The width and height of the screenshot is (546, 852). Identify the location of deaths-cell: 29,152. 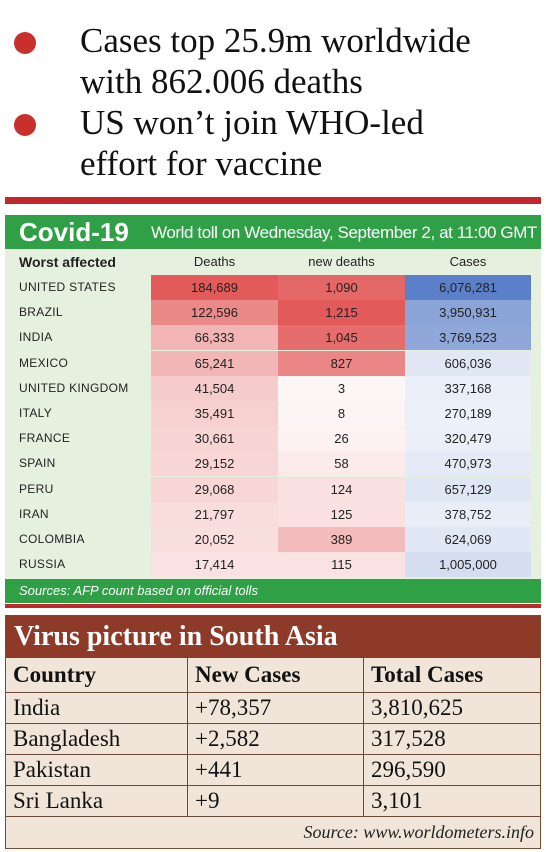
(214, 464).